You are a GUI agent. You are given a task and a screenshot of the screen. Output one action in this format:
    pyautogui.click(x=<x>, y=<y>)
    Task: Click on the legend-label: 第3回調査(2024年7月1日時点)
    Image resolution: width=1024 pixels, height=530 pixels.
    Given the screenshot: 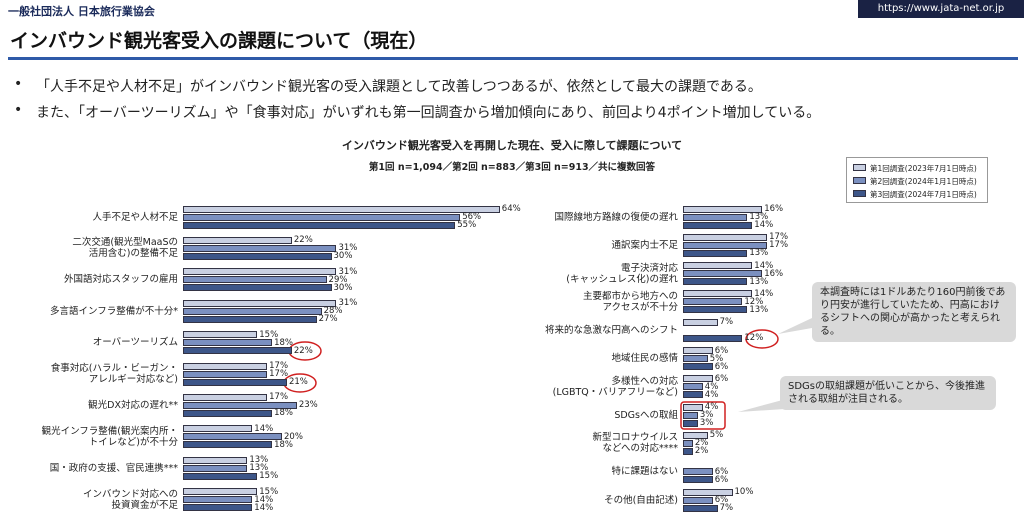 What is the action you would take?
    pyautogui.click(x=923, y=194)
    